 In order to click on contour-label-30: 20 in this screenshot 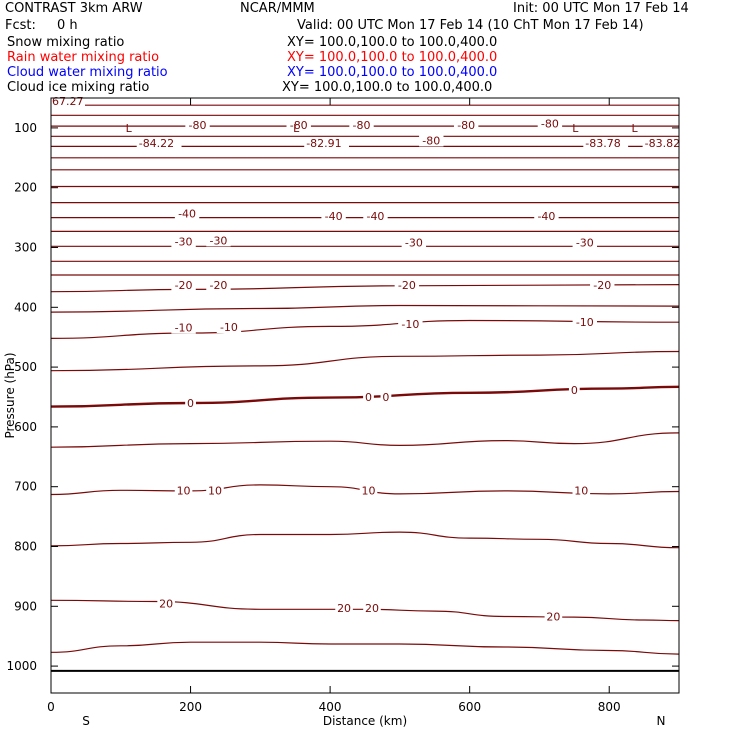, I will do `click(166, 603)`.